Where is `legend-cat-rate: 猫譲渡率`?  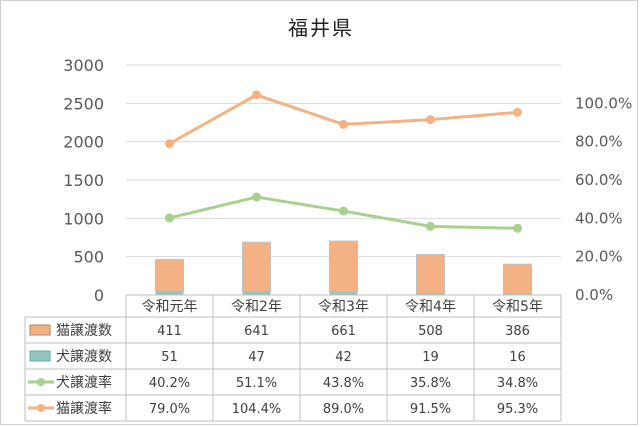
legend-cat-rate: 猫譲渡率 is located at coordinates (84, 408).